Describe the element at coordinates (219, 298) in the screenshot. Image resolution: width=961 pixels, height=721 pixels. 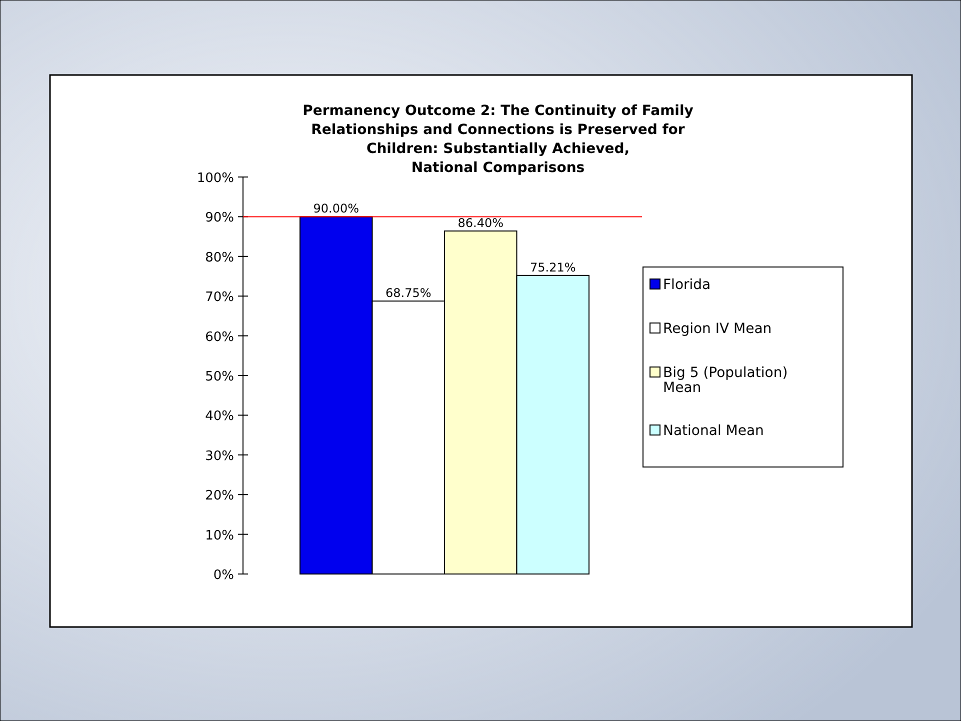
I see `y-tick-label: 70%` at that location.